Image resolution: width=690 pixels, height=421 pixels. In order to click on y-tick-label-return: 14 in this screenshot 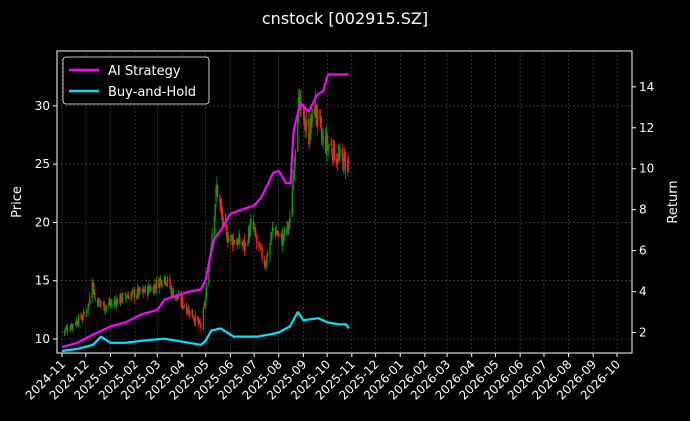, I will do `click(646, 87)`.